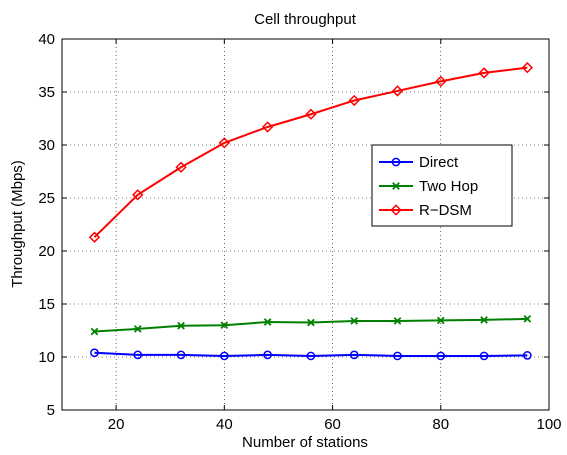 The width and height of the screenshot is (567, 455). I want to click on y-tick-labels: 5 10 15 20 25 30 35 40, so click(46, 225).